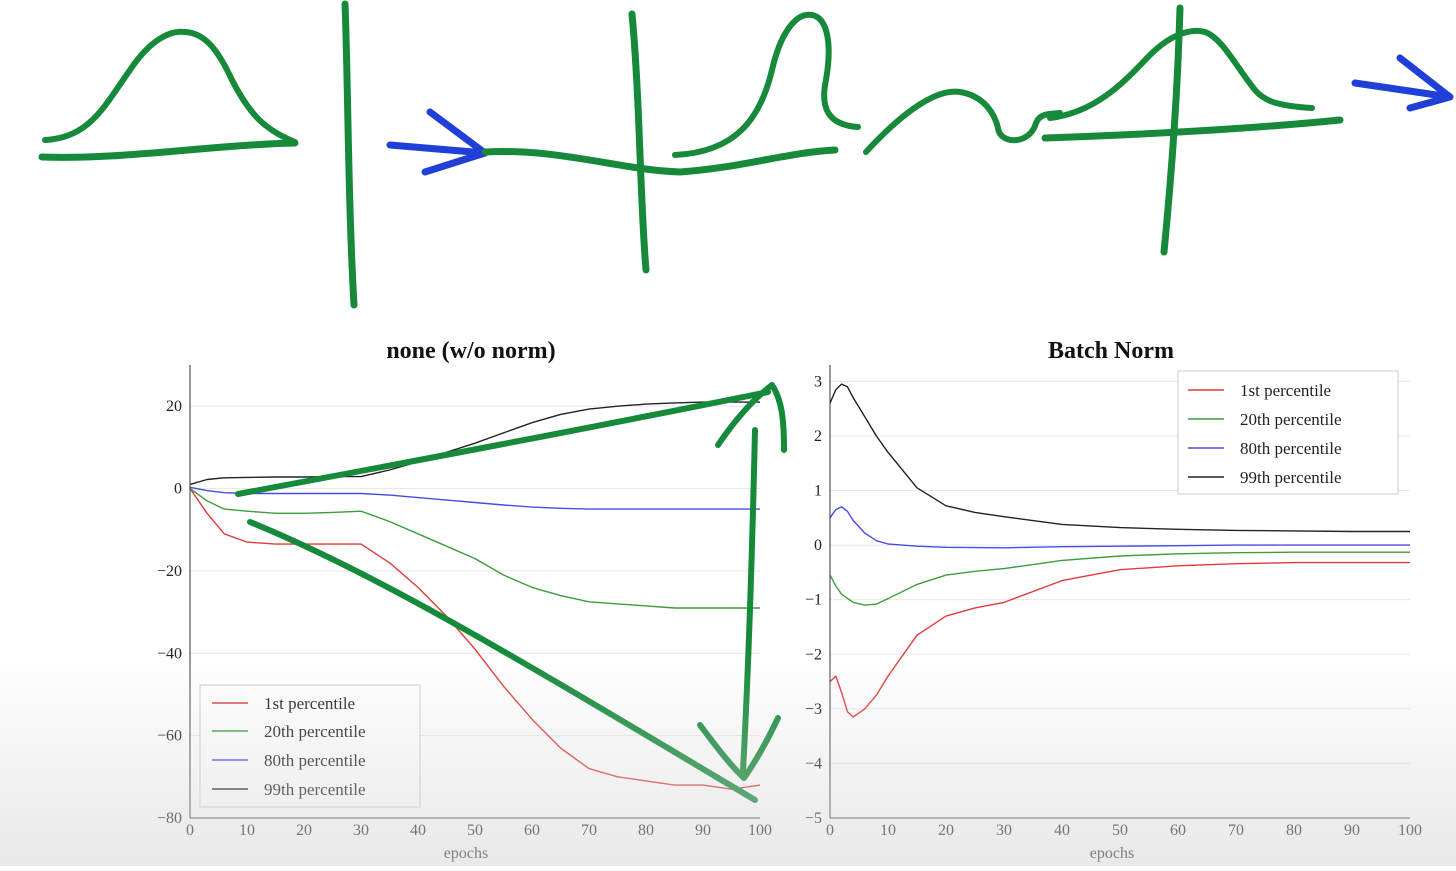  I want to click on y-tick-labels: −5 −4 −3 −2 −1 0 1 2 3, so click(813, 600).